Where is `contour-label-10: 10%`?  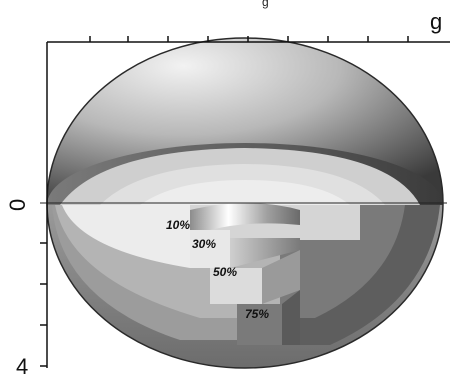 contour-label-10: 10% is located at coordinates (178, 225).